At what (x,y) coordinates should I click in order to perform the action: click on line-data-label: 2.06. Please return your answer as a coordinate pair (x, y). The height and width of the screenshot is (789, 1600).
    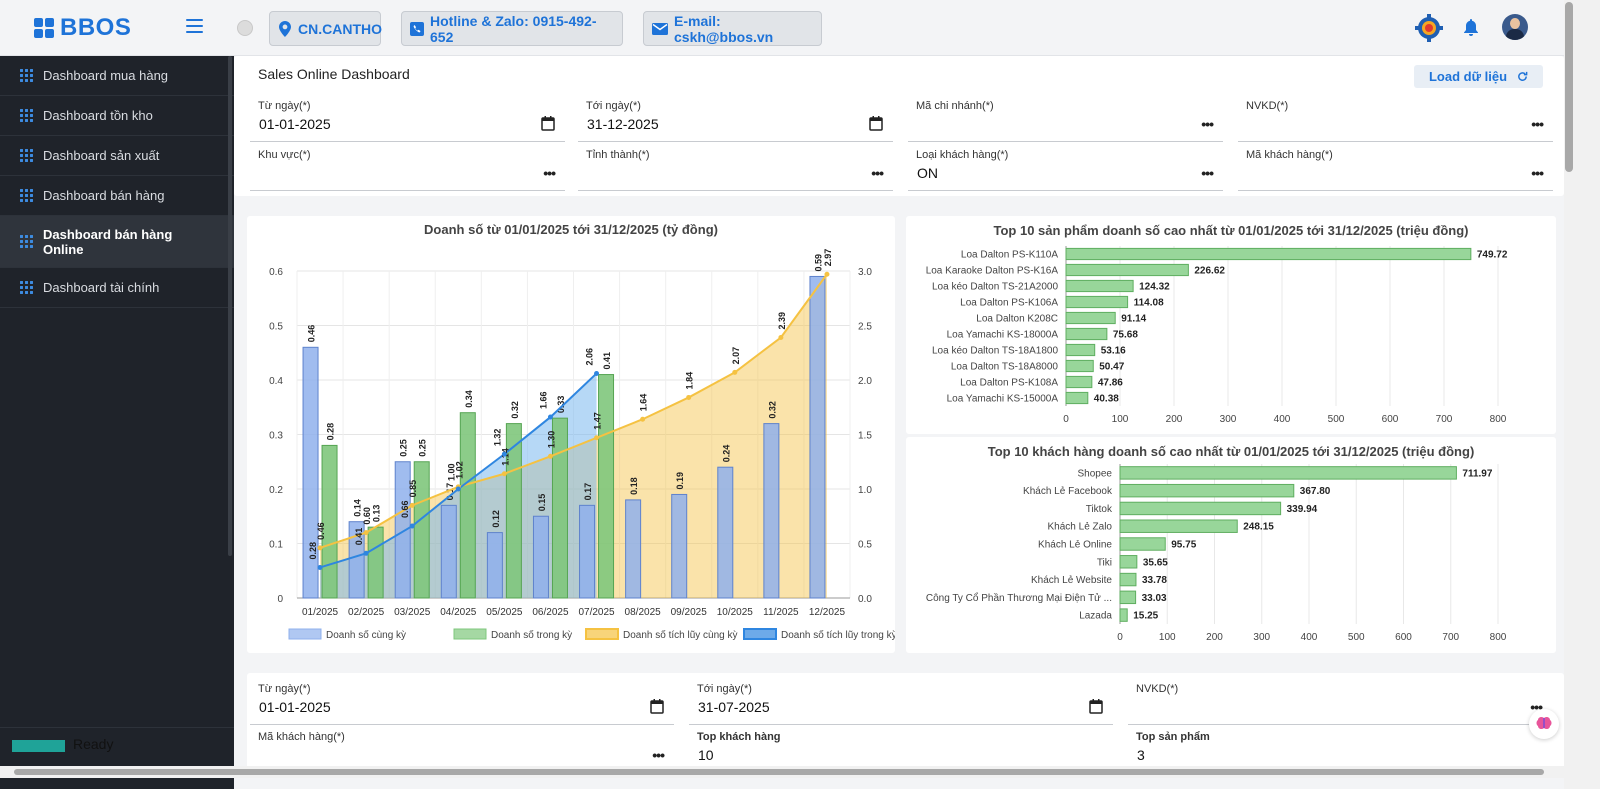
    Looking at the image, I should click on (590, 357).